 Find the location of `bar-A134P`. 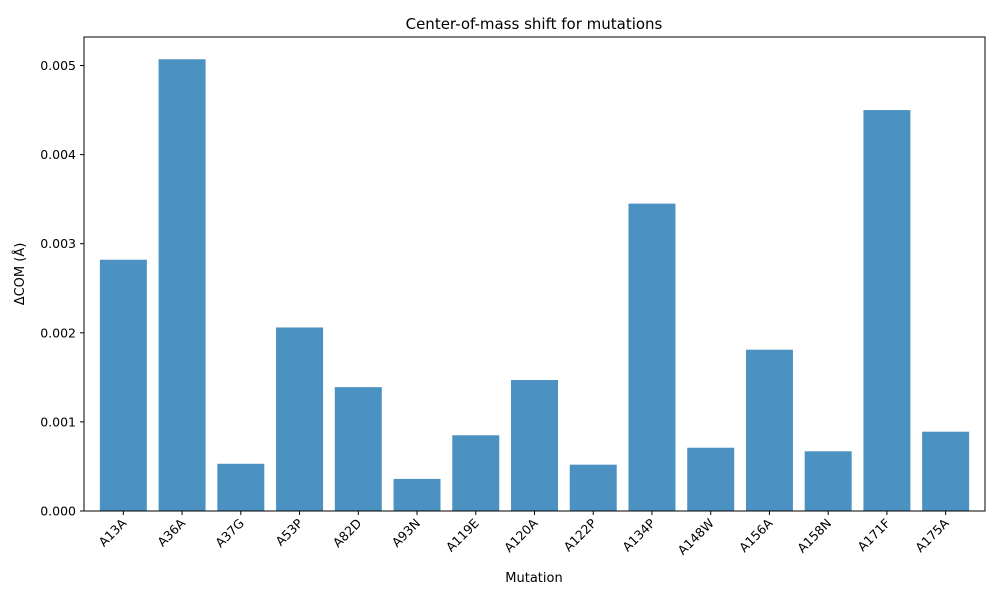

bar-A134P is located at coordinates (652, 357).